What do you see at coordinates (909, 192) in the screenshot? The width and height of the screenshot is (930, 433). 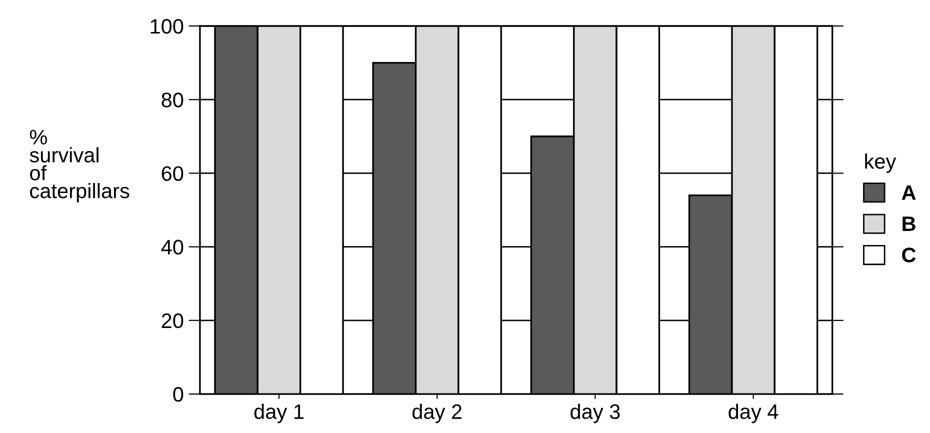 I see `legend-label: A` at bounding box center [909, 192].